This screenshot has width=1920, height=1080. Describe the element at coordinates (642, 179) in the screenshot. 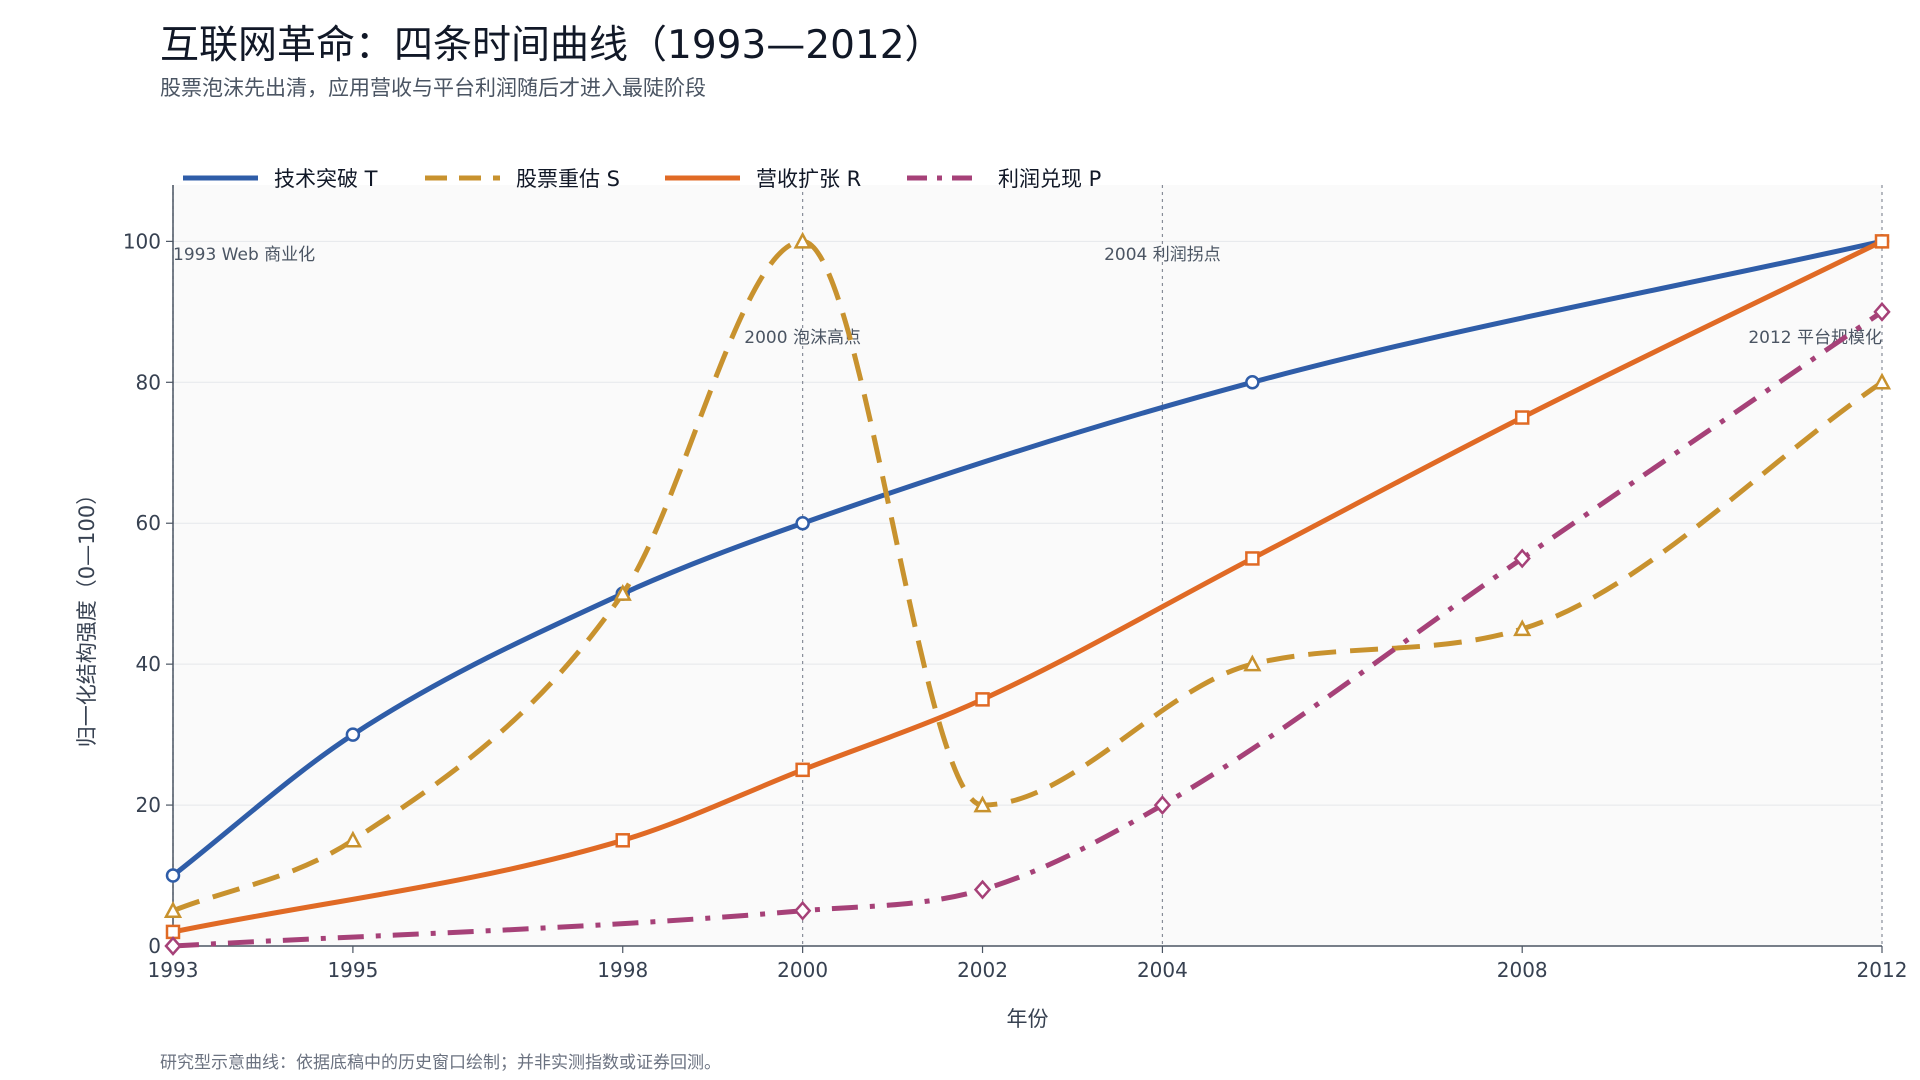

I see `legend: 技术突破 T 股票重估 S 营收扩张 R 利润兑现 P` at that location.